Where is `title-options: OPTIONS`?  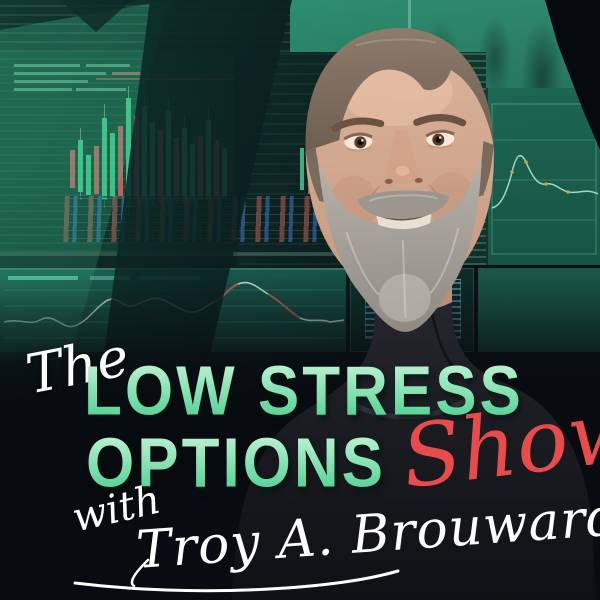
title-options: OPTIONS is located at coordinates (236, 464).